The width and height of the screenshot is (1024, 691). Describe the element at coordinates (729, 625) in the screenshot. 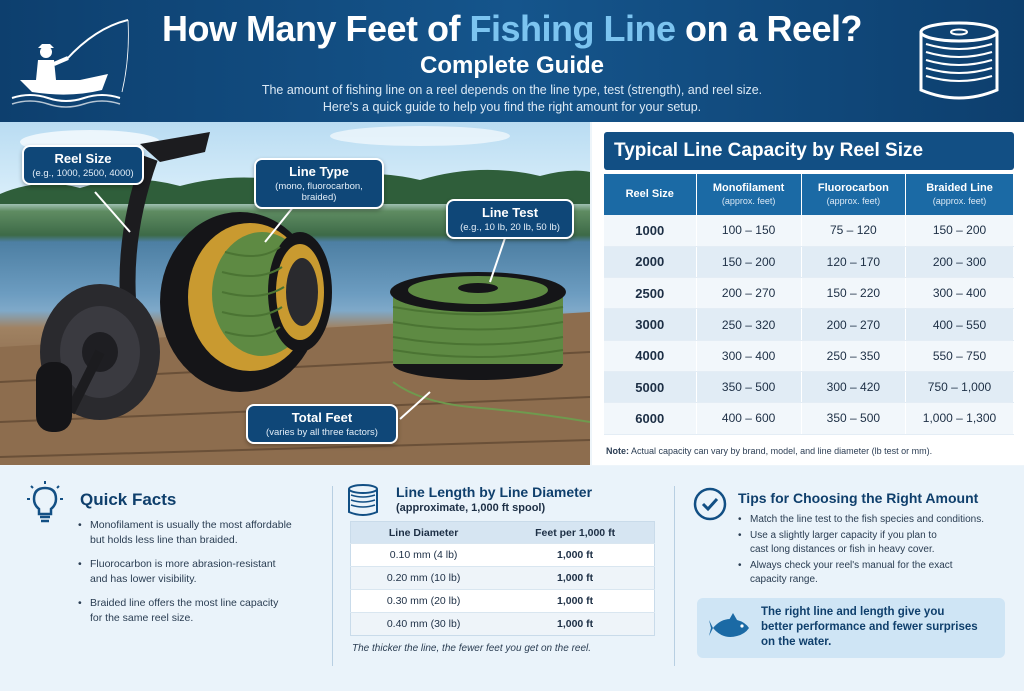

I see `fish-icon` at that location.